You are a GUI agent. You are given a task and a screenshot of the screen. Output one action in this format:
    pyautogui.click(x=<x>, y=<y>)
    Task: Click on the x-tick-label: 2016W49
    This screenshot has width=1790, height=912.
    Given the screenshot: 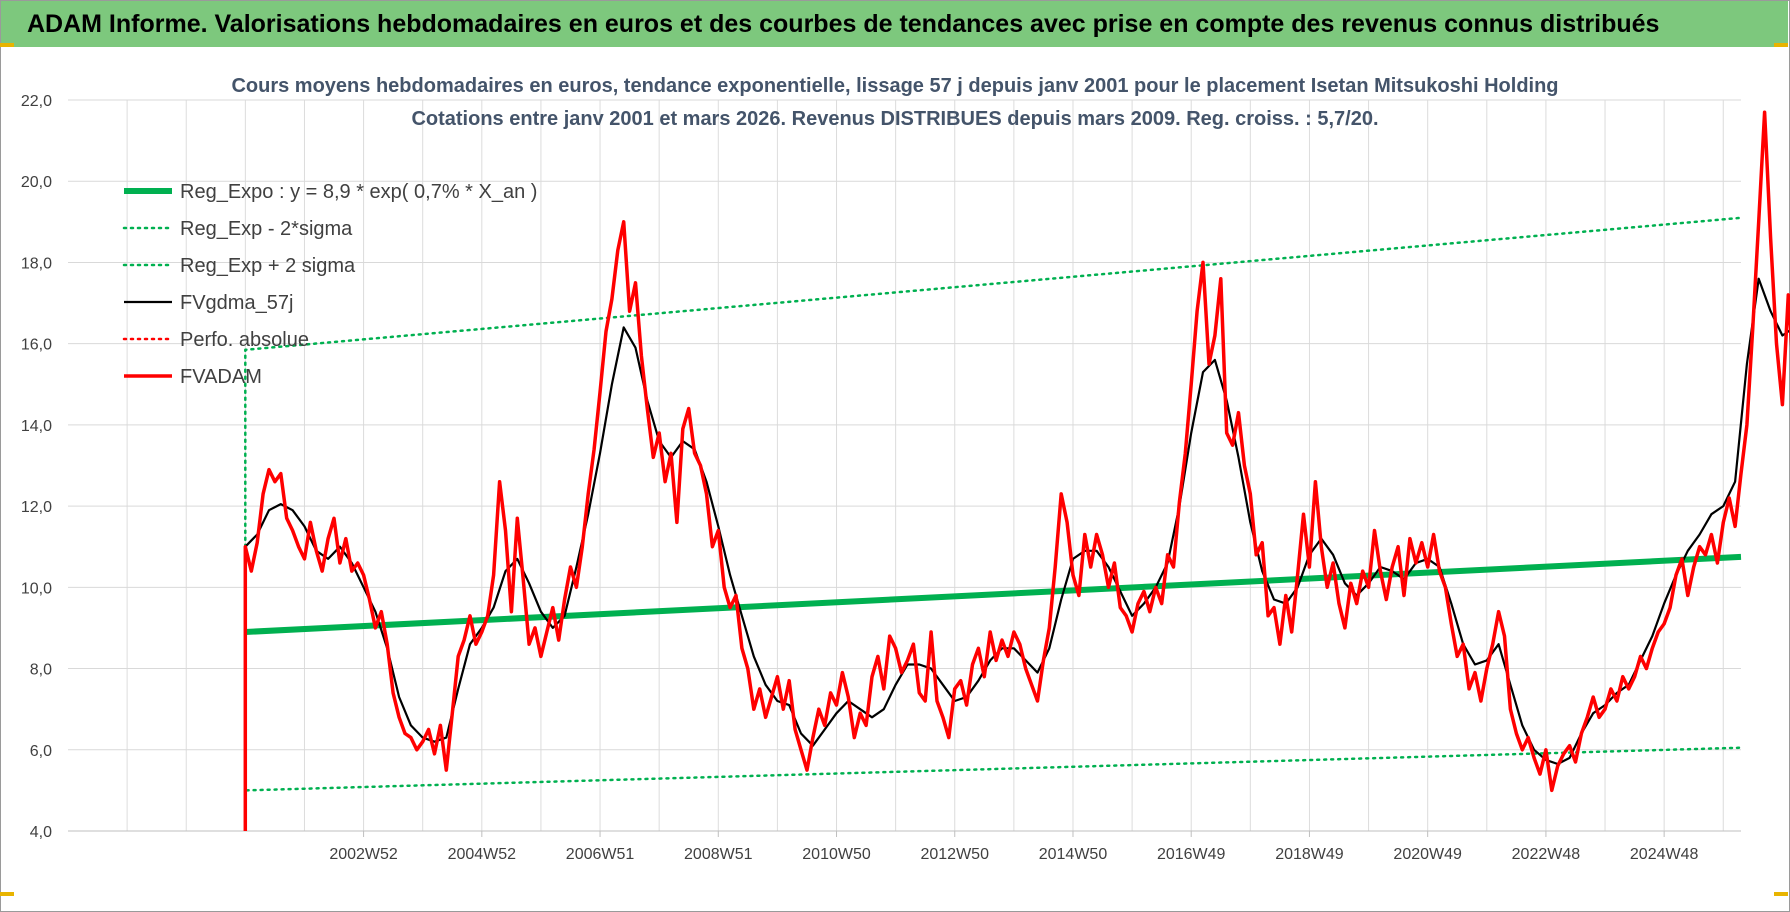 What is the action you would take?
    pyautogui.click(x=1191, y=854)
    